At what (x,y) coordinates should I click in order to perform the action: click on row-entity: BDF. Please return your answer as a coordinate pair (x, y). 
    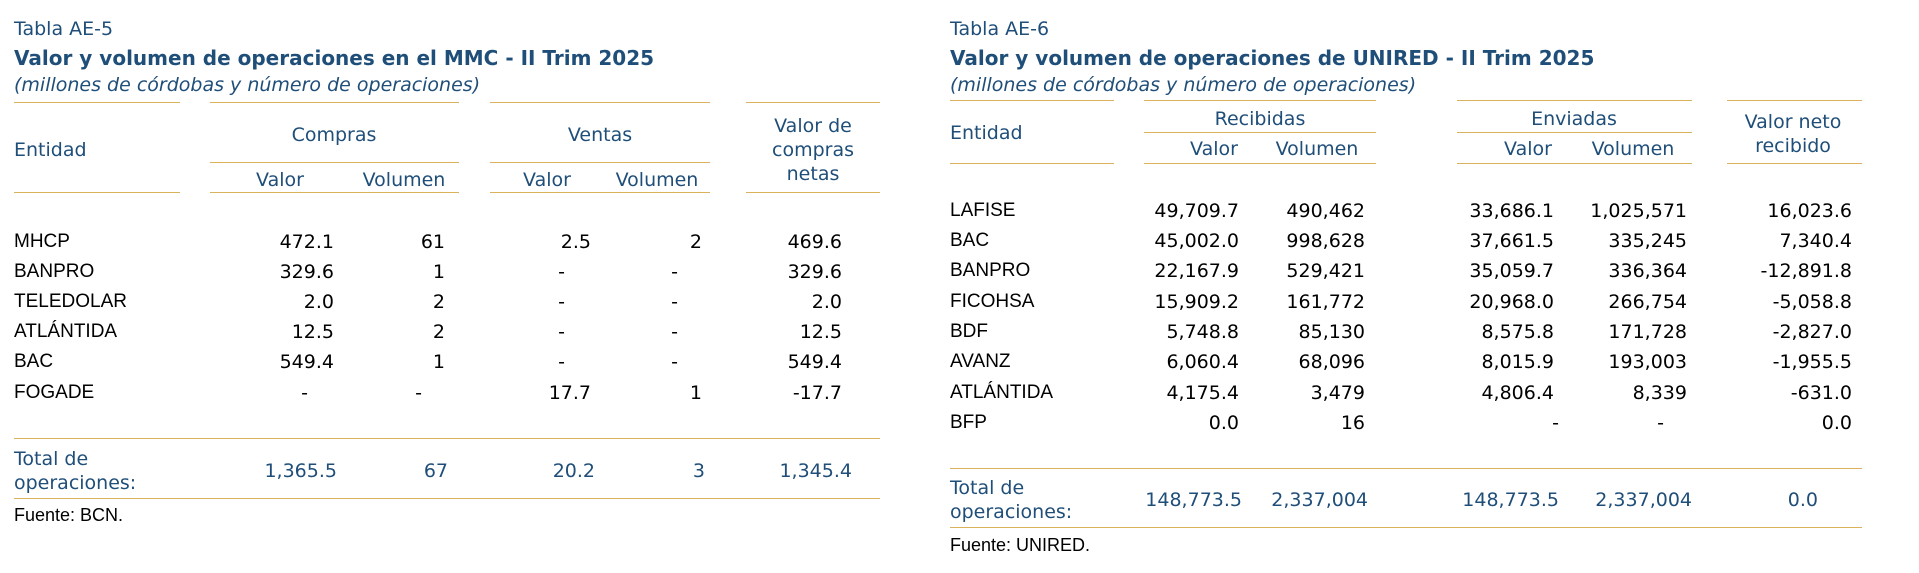
    Looking at the image, I should click on (969, 331).